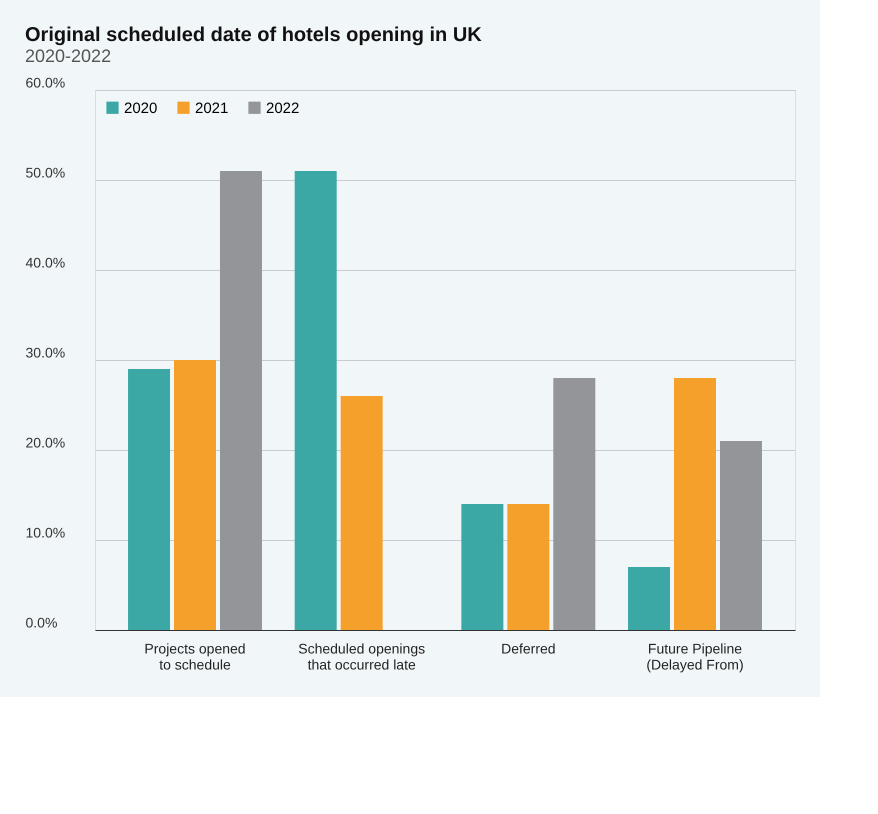 Image resolution: width=878 pixels, height=814 pixels. I want to click on y-tick-label: 50.0%, so click(46, 172).